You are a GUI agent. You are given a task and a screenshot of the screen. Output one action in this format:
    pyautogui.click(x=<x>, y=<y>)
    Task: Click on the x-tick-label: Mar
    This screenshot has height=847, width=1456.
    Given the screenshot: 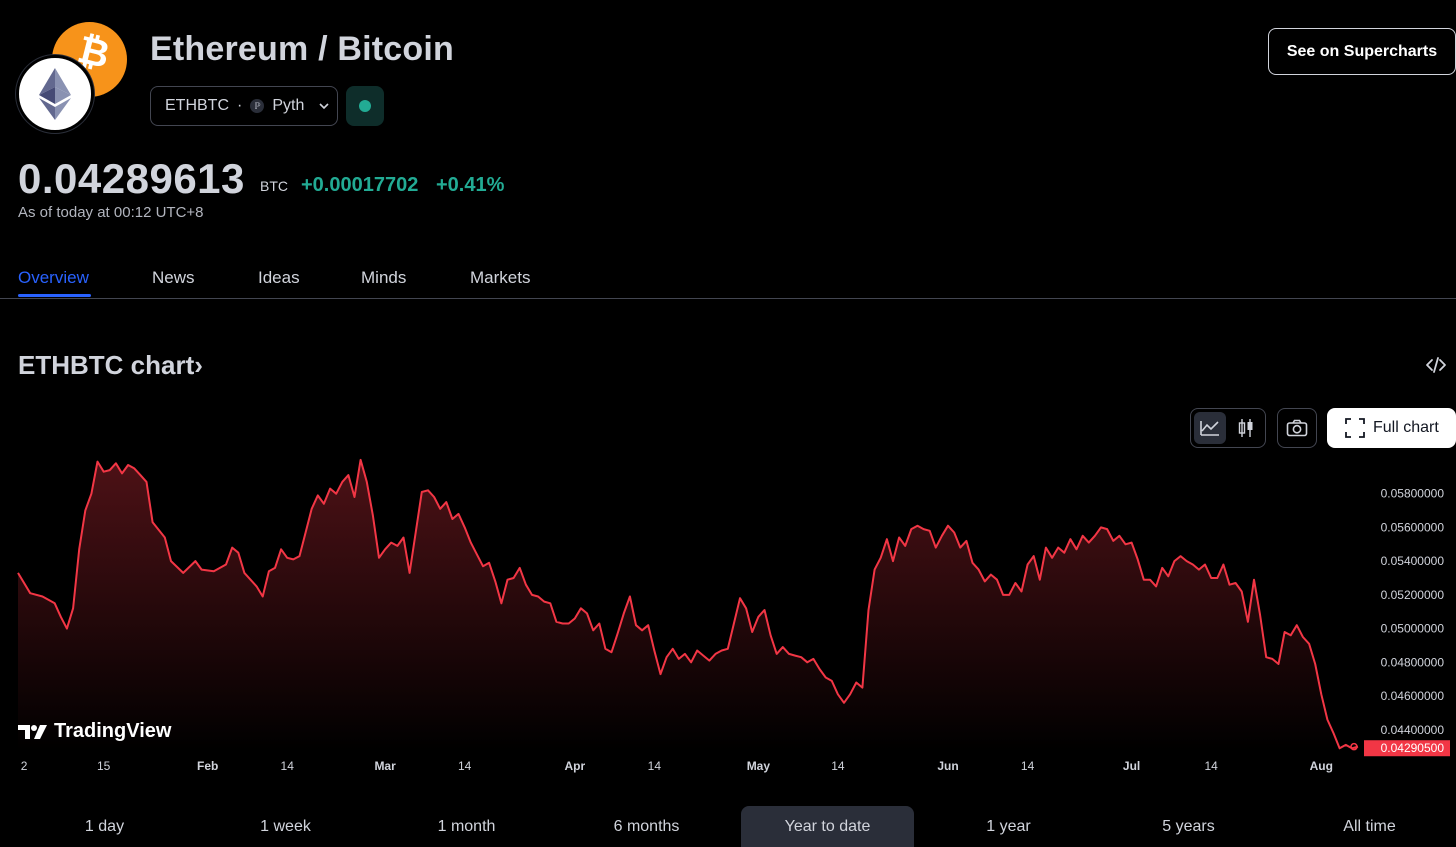 What is the action you would take?
    pyautogui.click(x=385, y=766)
    